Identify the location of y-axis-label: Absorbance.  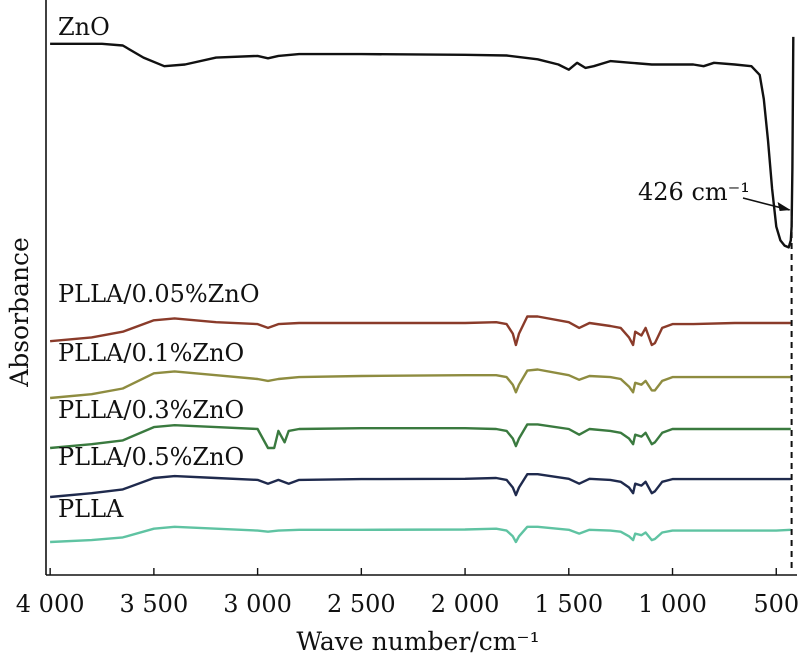
(19, 312).